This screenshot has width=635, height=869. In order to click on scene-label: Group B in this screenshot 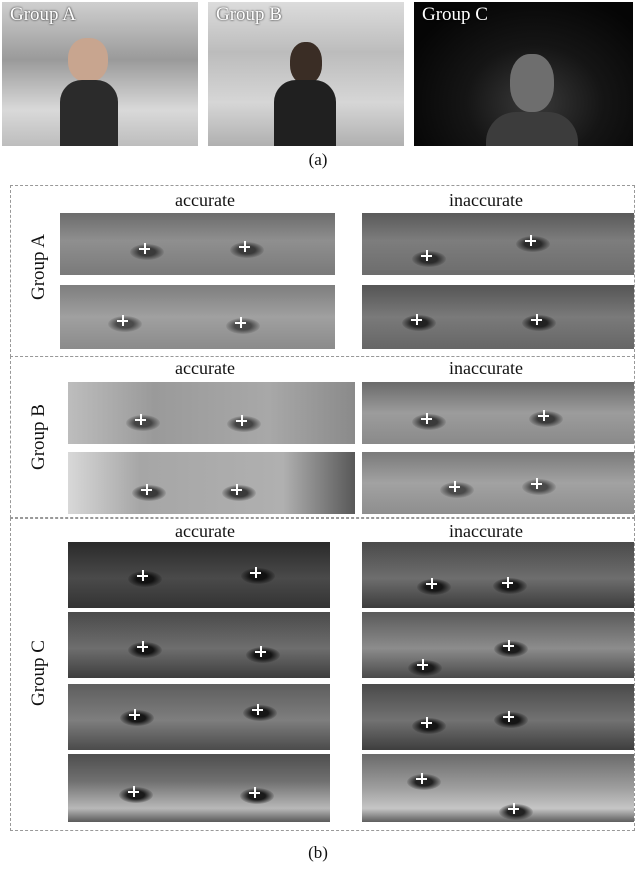, I will do `click(249, 14)`.